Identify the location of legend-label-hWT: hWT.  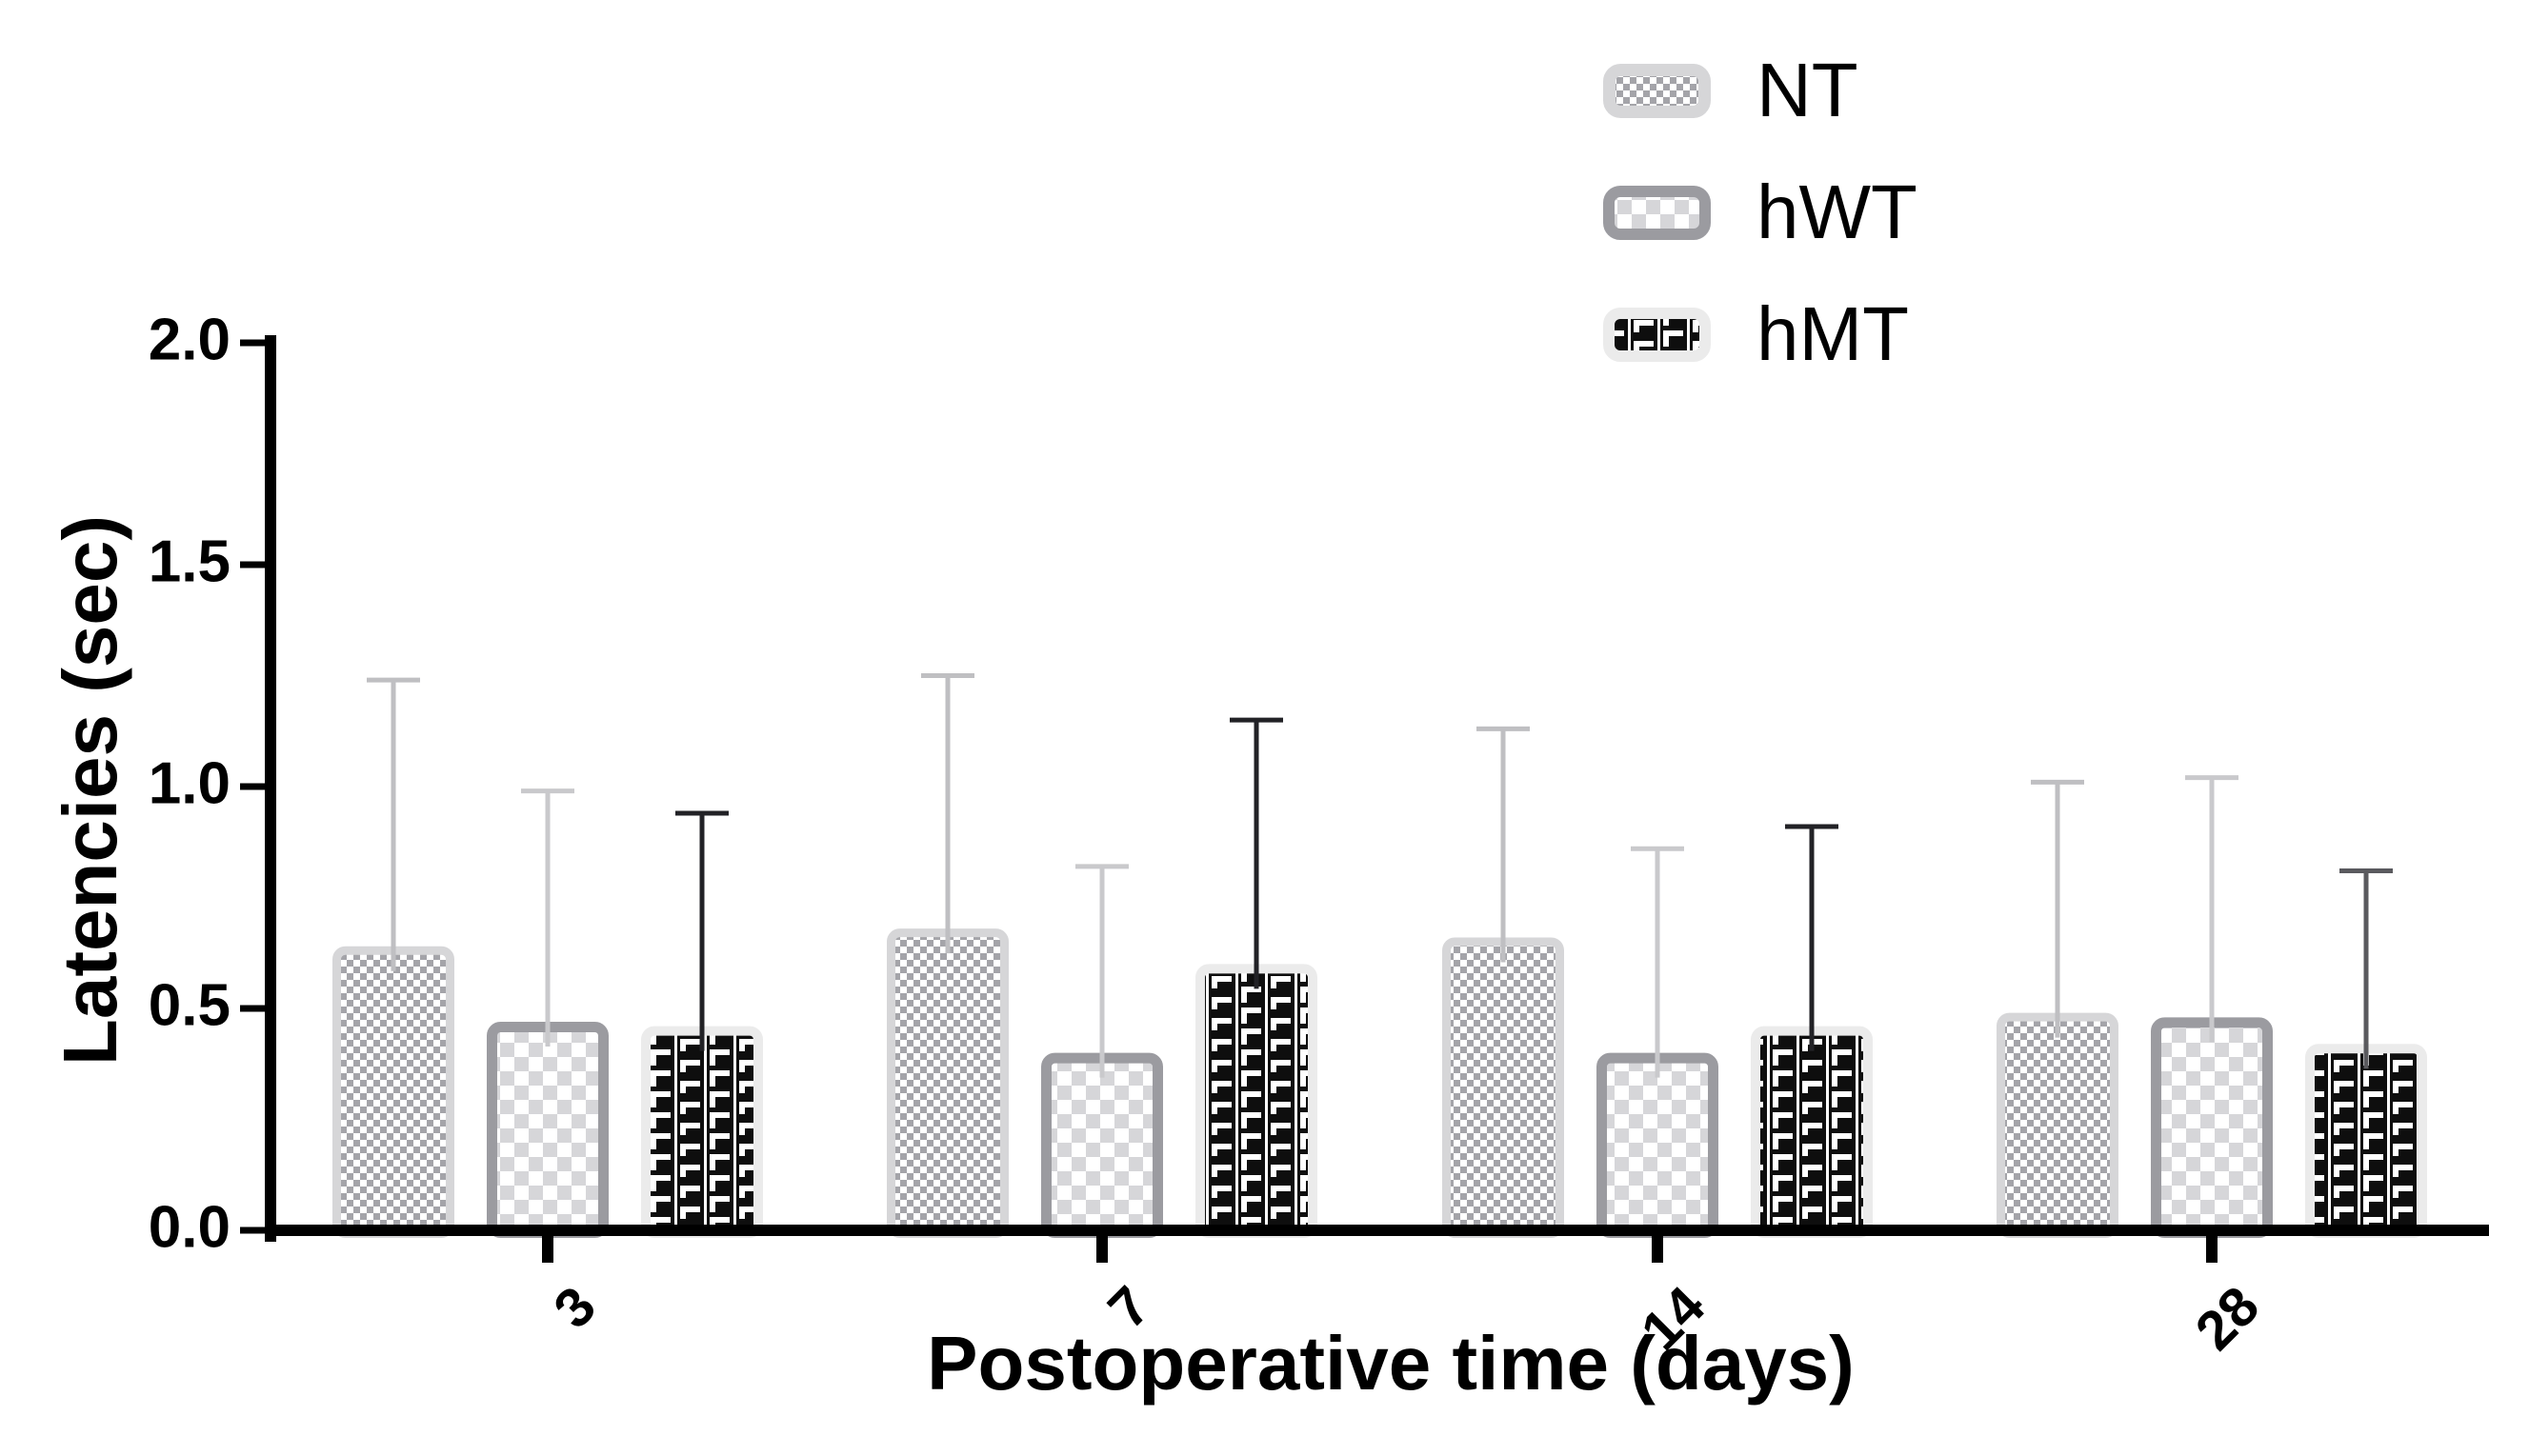
(1836, 212).